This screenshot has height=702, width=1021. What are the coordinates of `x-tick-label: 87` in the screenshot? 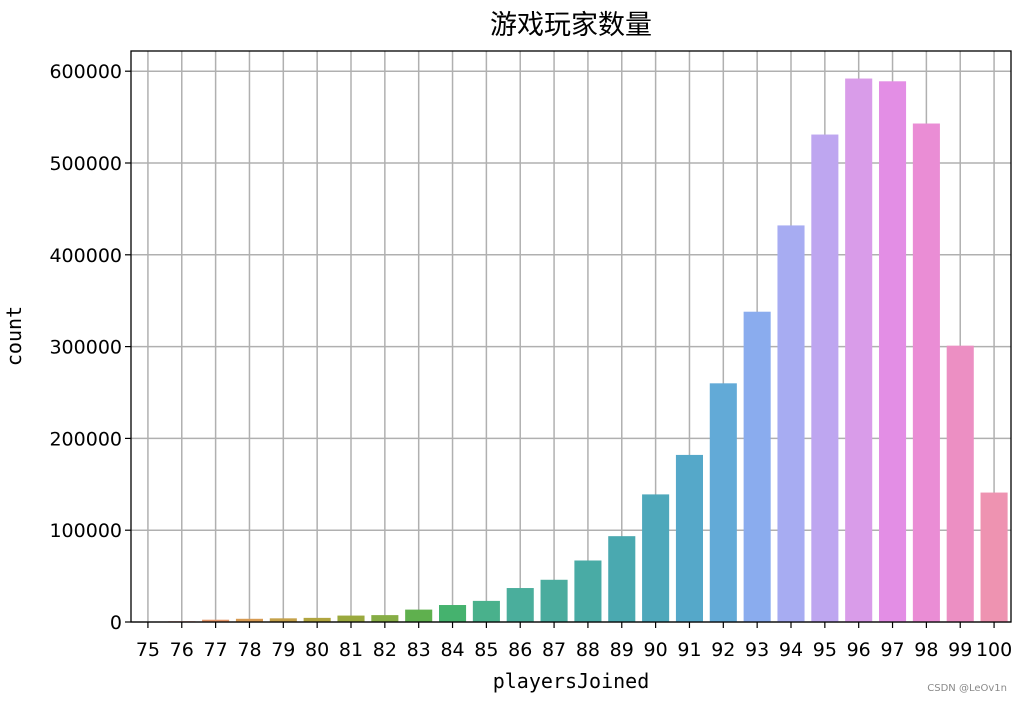 It's located at (554, 650).